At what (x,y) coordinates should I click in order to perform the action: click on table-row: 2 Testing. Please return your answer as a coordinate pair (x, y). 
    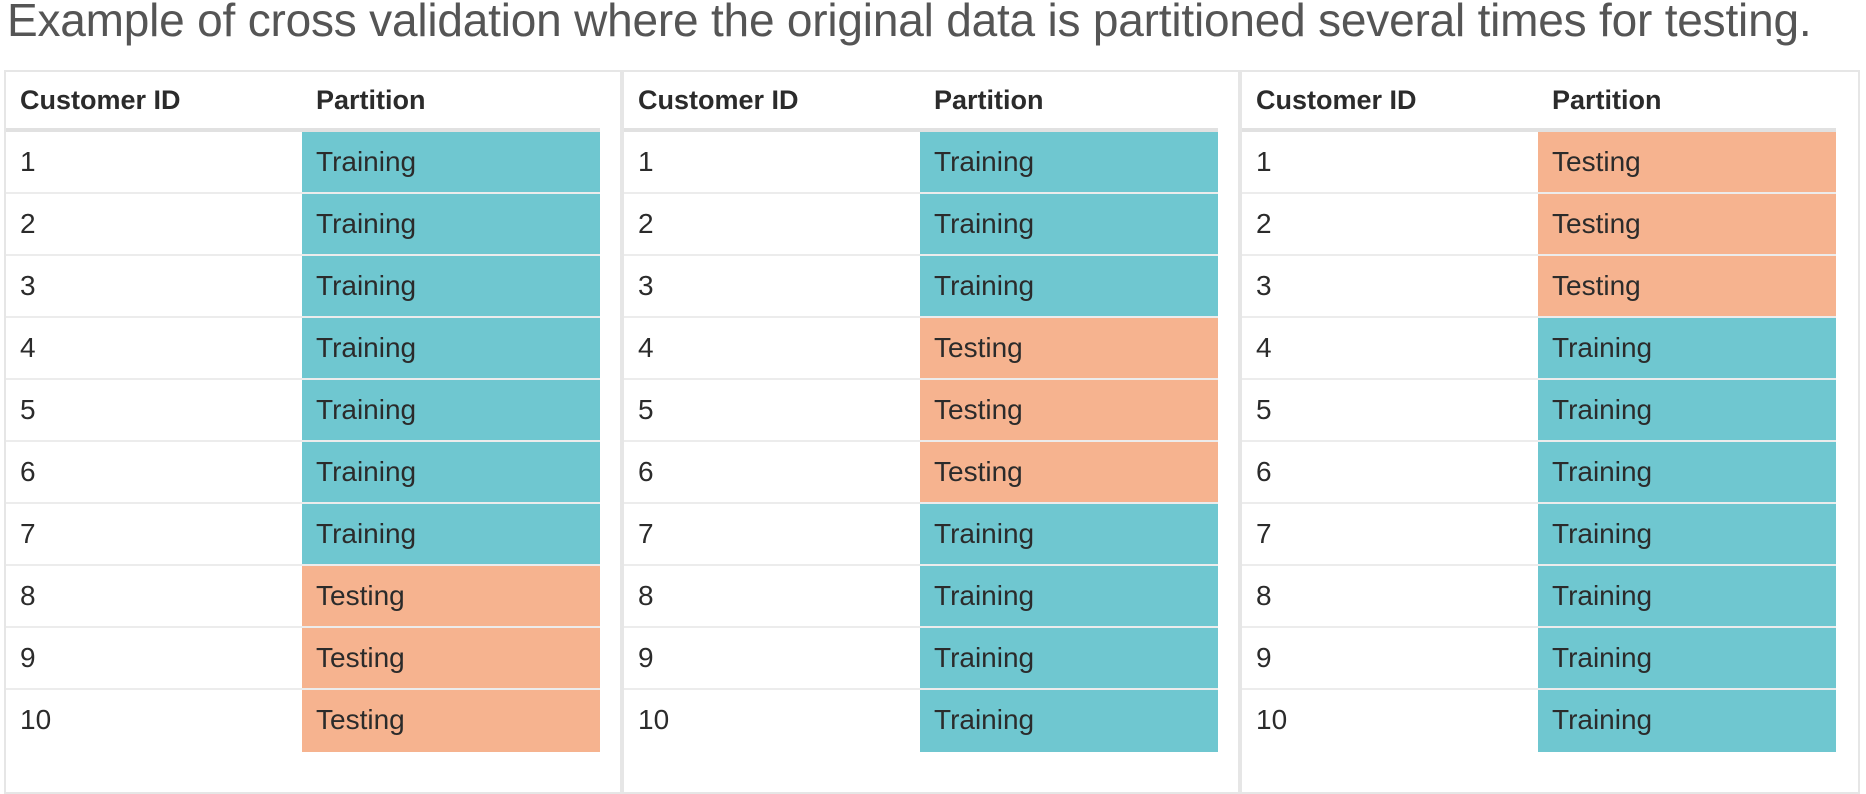
    Looking at the image, I should click on (1539, 225).